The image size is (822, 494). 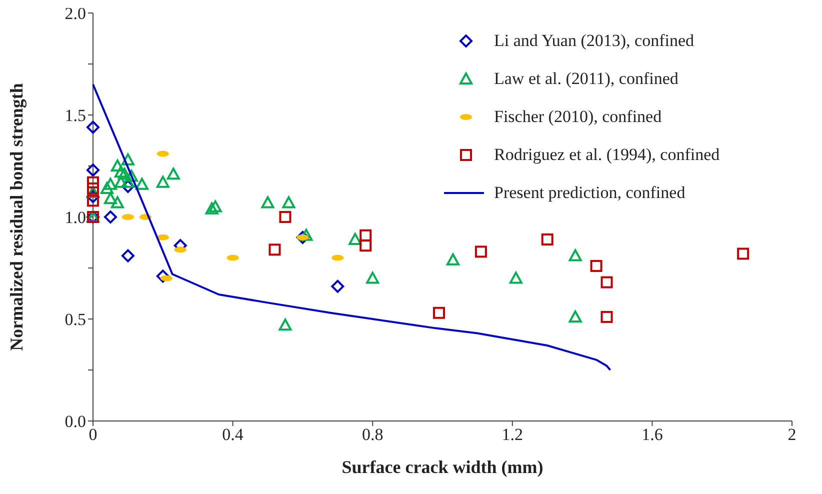 I want to click on legend-label: Fischer (2010), confined, so click(x=578, y=117).